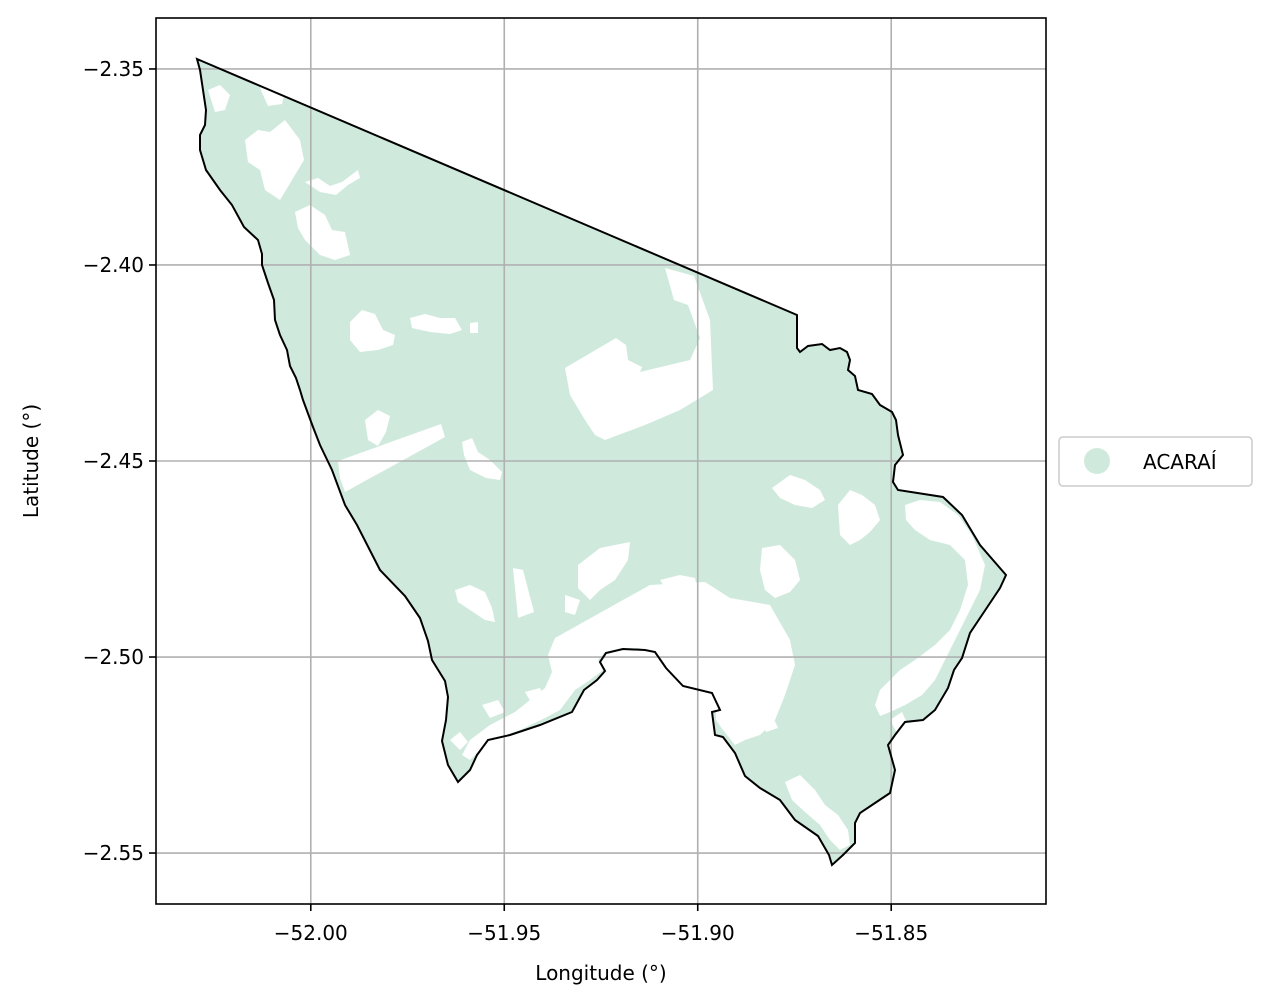  I want to click on y-tick-label: −2.40, so click(113, 265).